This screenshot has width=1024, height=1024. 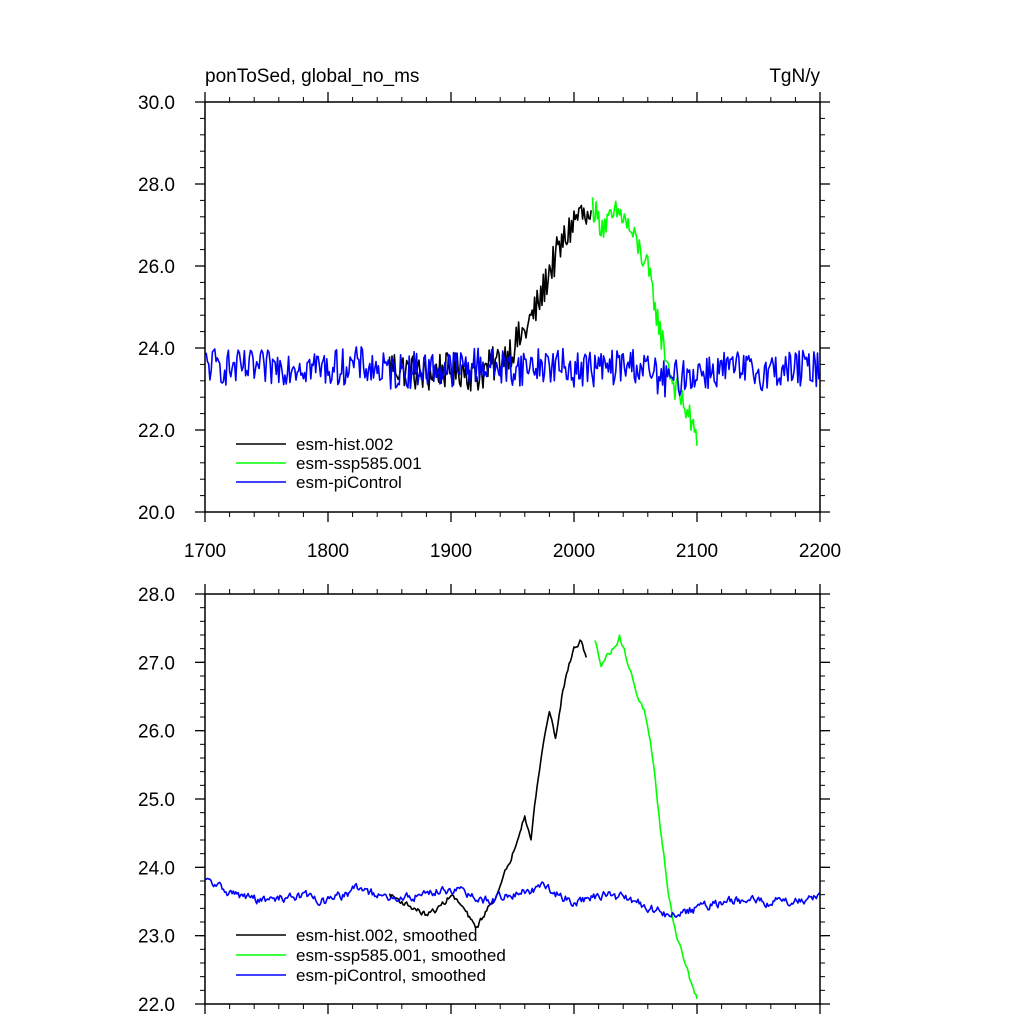 I want to click on x-tick-label: 2200, so click(x=820, y=551).